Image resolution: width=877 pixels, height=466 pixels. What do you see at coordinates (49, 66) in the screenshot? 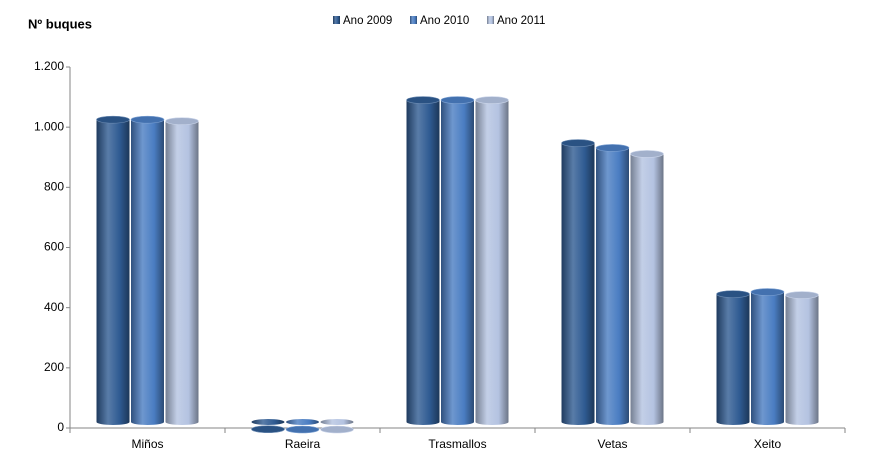
I see `y-tick-label: 1.200` at bounding box center [49, 66].